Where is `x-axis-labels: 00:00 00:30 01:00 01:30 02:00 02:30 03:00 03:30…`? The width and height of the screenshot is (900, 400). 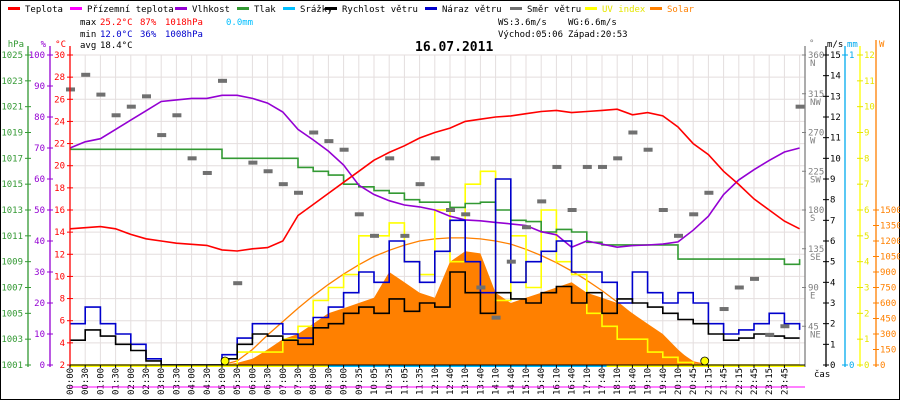
x-axis-labels: 00:00 00:30 01:00 01:30 02:00 02:30 03:00 03:30… is located at coordinates (435, 380).